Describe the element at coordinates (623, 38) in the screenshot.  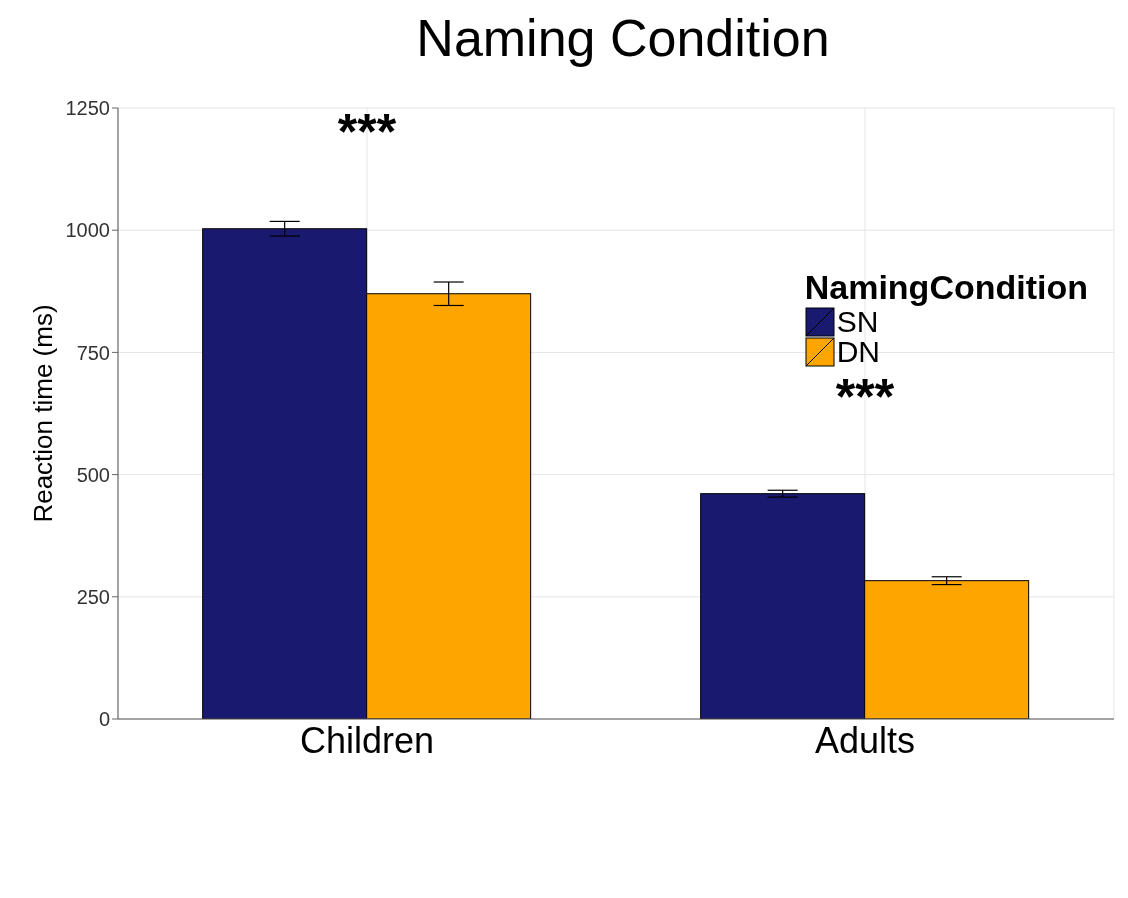
I see `chart-title: Naming Condition` at that location.